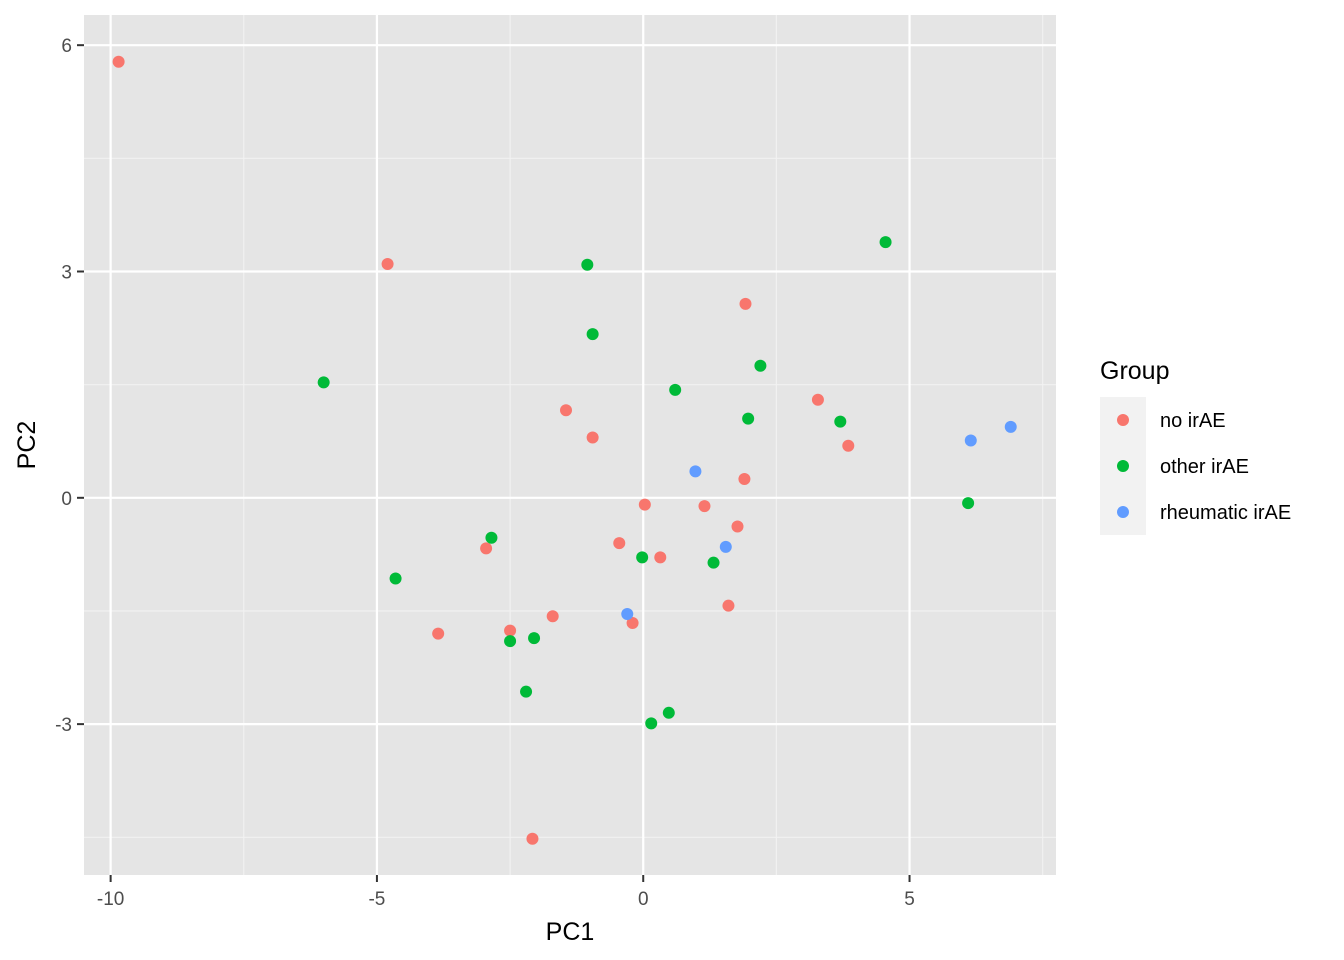 The image size is (1344, 960). What do you see at coordinates (506, 892) in the screenshot?
I see `x-axis: -10 -5 0 5` at bounding box center [506, 892].